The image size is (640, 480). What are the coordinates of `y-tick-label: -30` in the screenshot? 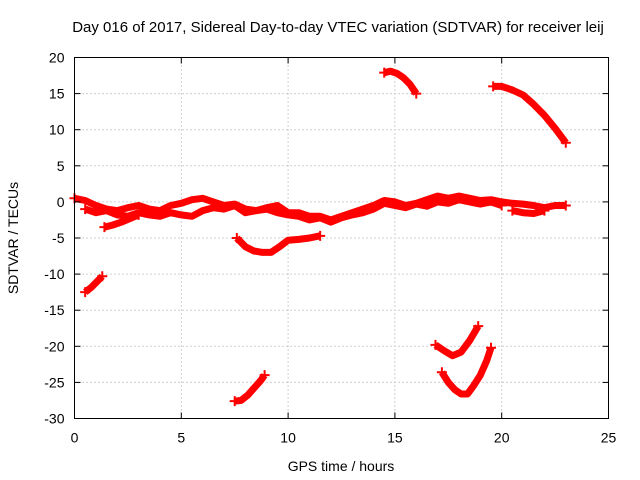 It's located at (54, 419).